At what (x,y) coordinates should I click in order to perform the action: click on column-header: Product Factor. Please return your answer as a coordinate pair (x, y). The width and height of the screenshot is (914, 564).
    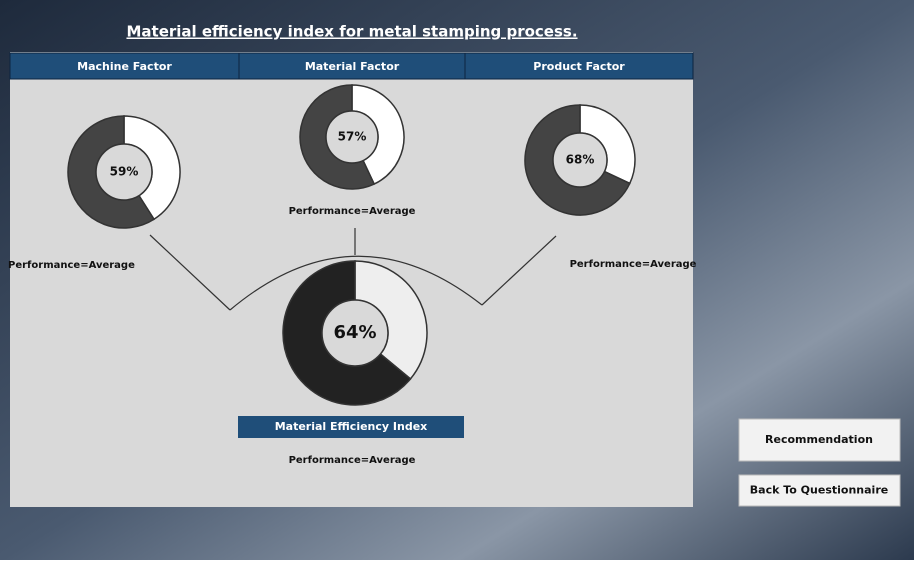
    Looking at the image, I should click on (579, 66).